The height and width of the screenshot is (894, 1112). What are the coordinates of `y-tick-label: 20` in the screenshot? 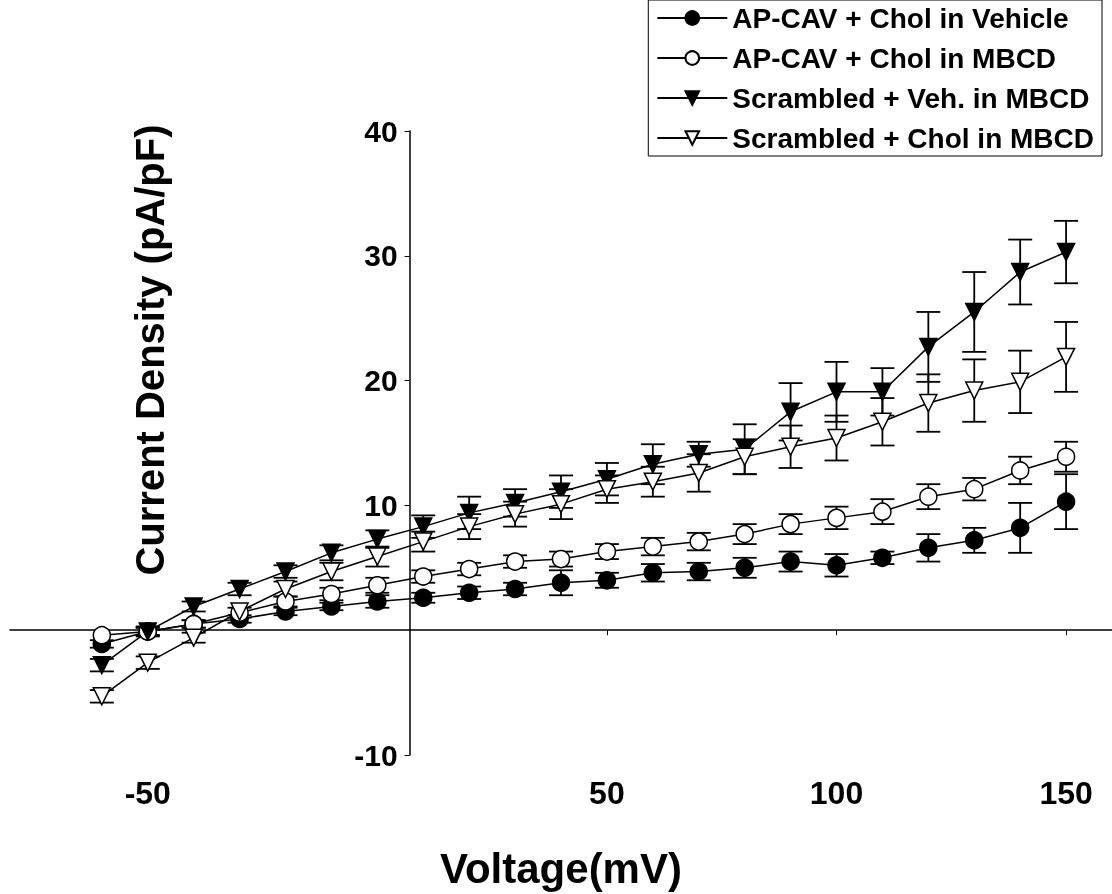 It's located at (381, 381).